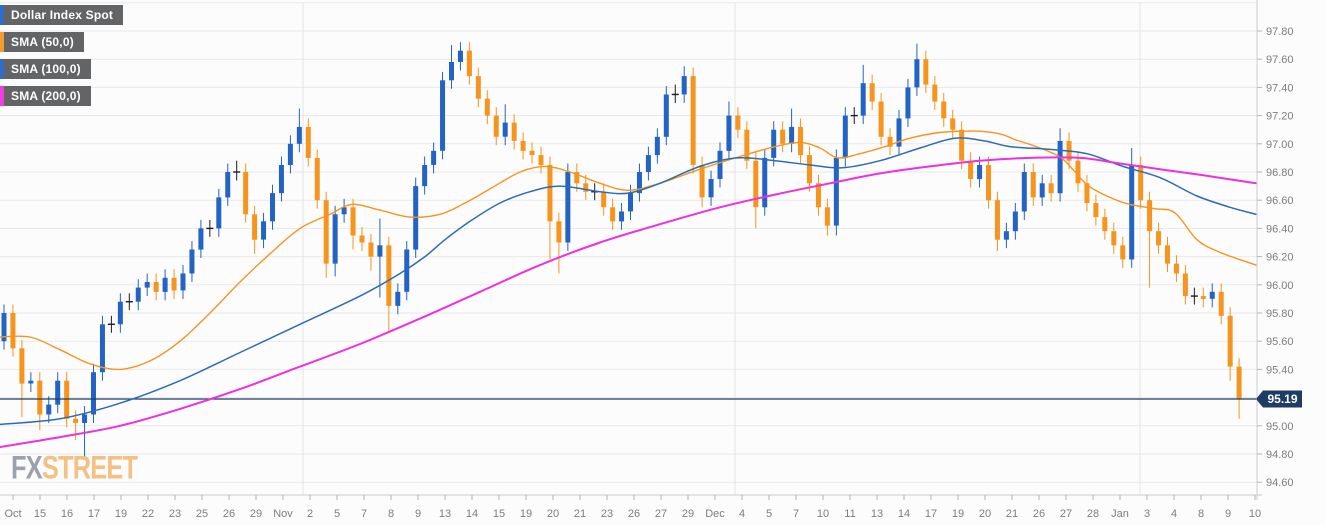 Image resolution: width=1326 pixels, height=525 pixels. What do you see at coordinates (62, 15) in the screenshot?
I see `legend-item-dollar-index-spot: Dollar Index Spot` at bounding box center [62, 15].